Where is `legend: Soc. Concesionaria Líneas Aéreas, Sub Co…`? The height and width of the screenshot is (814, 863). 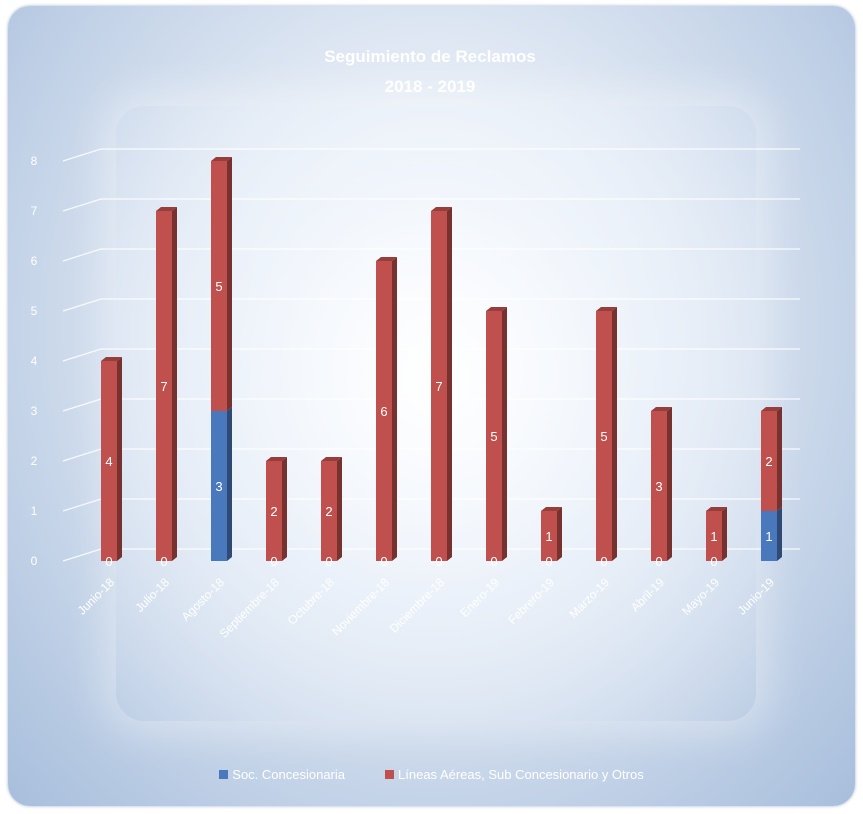
legend: Soc. Concesionaria Líneas Aéreas, Sub Co… is located at coordinates (431, 774).